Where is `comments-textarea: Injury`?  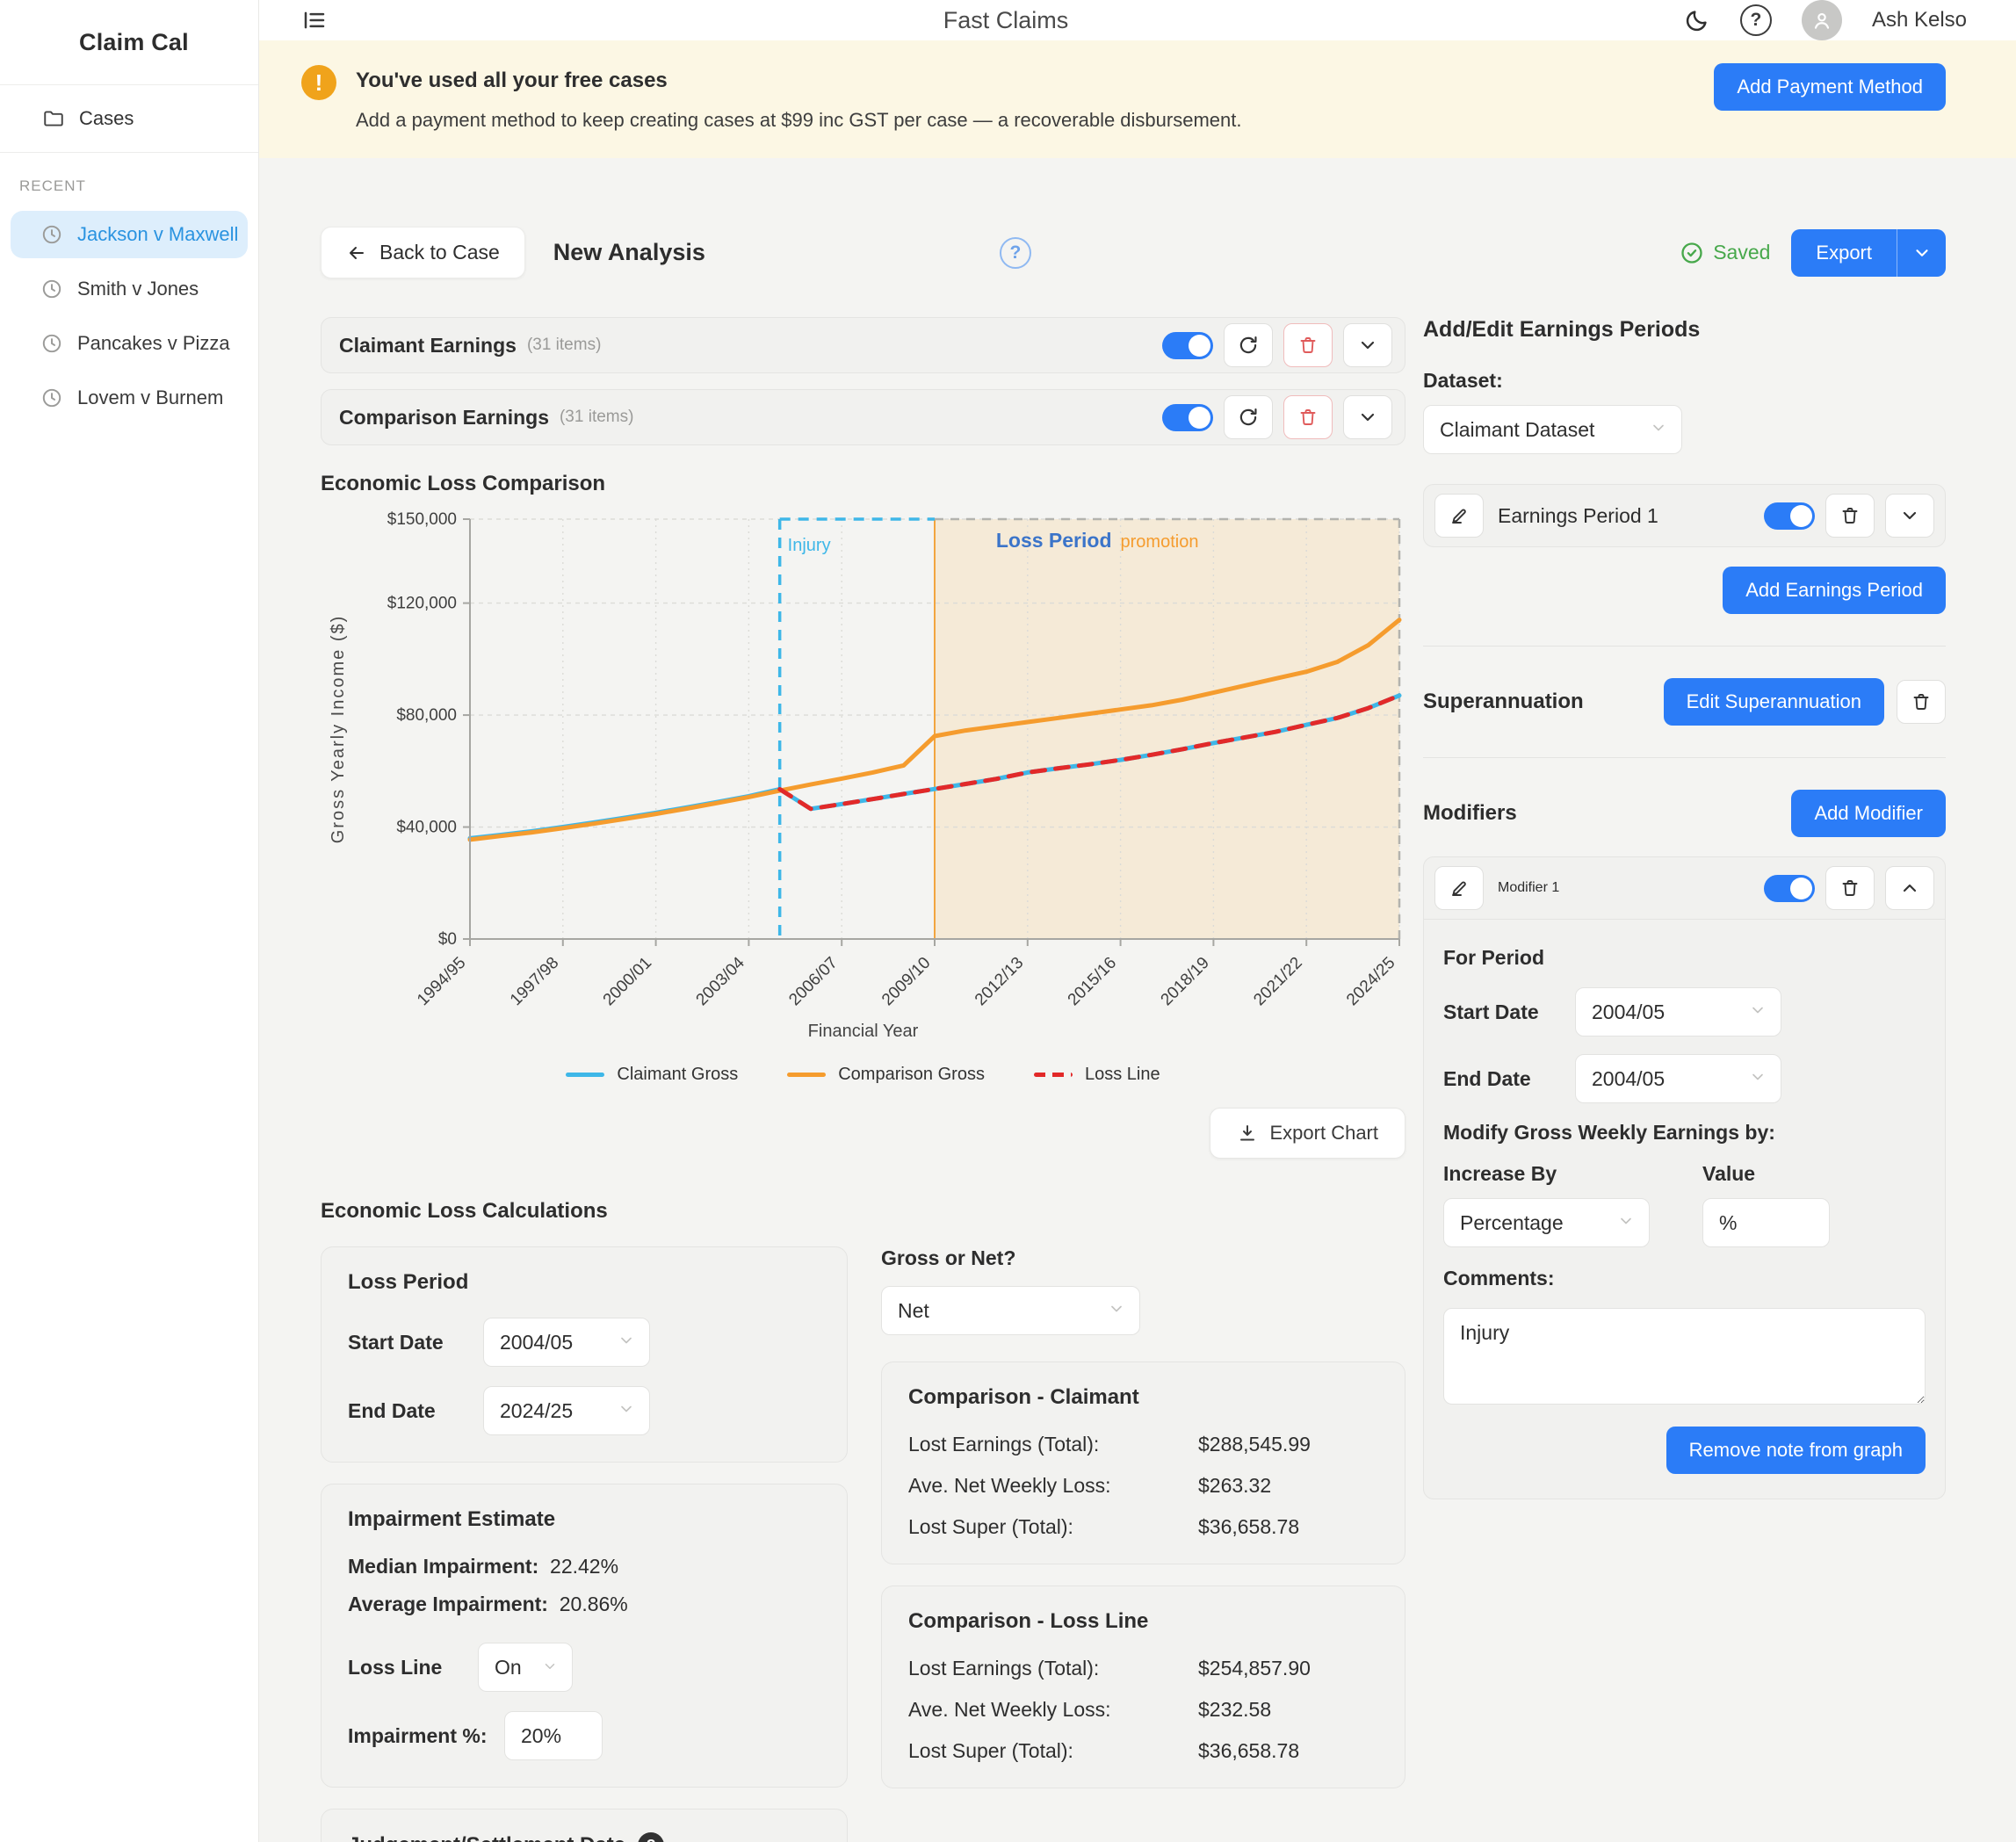
comments-textarea: Injury is located at coordinates (1684, 1356).